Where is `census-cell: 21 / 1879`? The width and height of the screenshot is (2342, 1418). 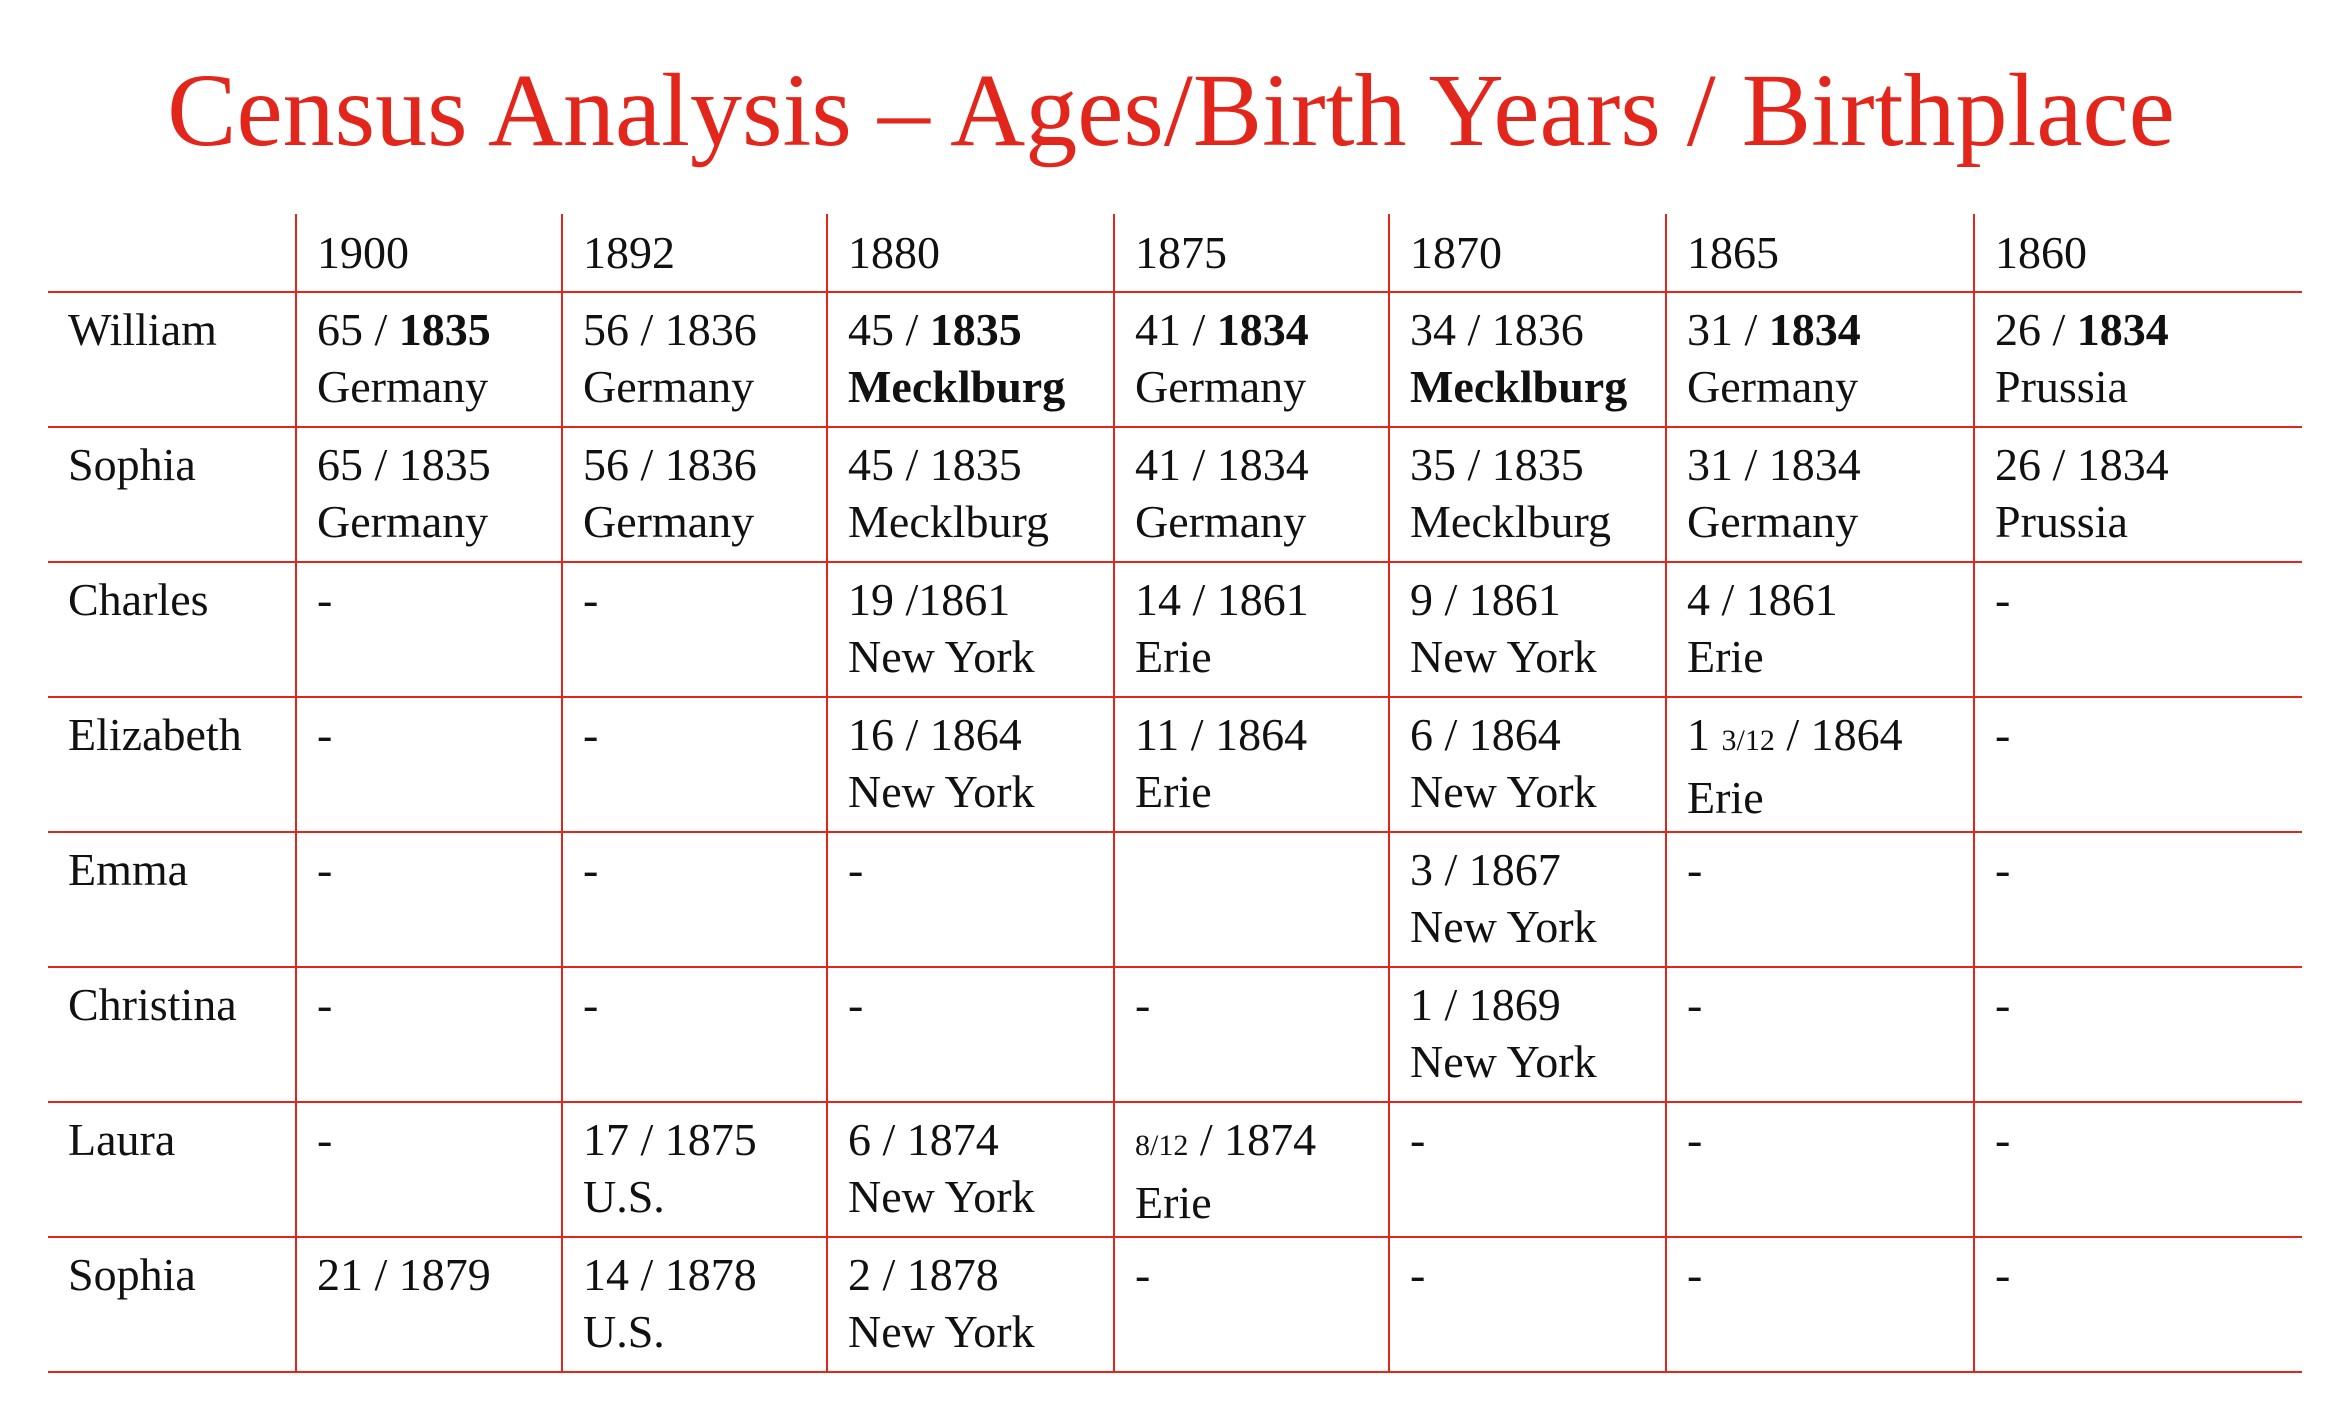 census-cell: 21 / 1879 is located at coordinates (428, 1305).